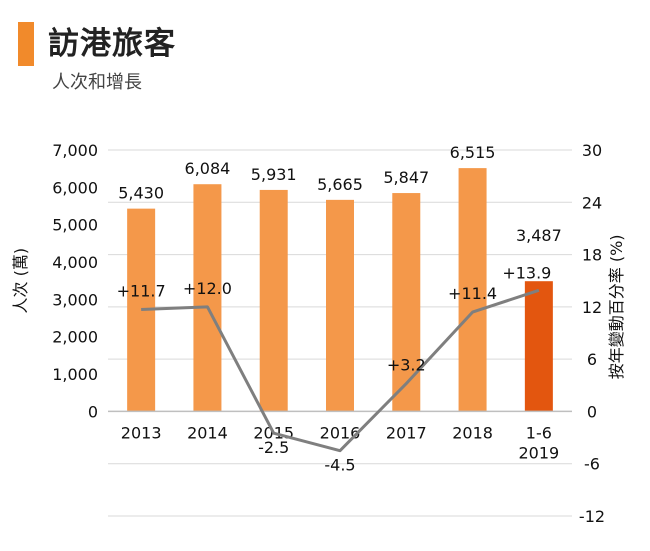 This screenshot has width=650, height=551. What do you see at coordinates (592, 516) in the screenshot?
I see `right-axis-tick: -12` at bounding box center [592, 516].